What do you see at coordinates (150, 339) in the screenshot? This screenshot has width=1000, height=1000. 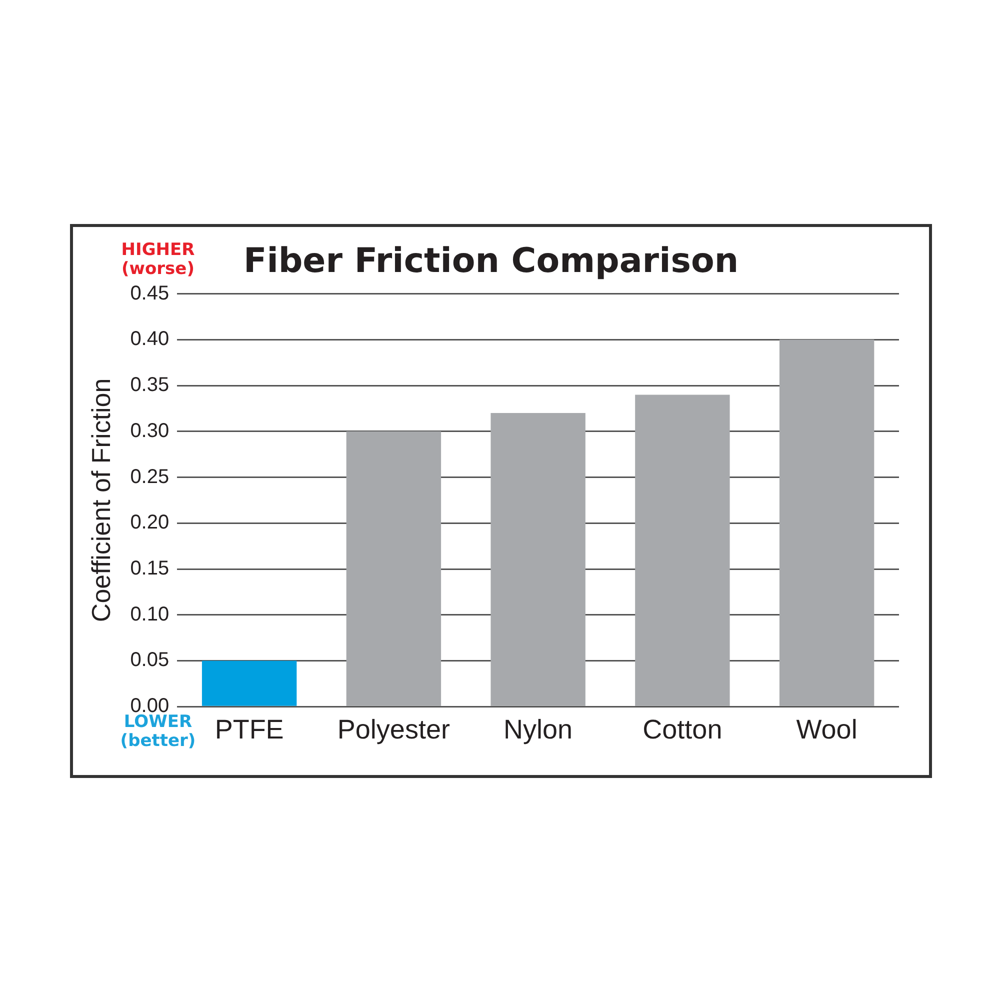 I see `y-tick-label: 0.40` at bounding box center [150, 339].